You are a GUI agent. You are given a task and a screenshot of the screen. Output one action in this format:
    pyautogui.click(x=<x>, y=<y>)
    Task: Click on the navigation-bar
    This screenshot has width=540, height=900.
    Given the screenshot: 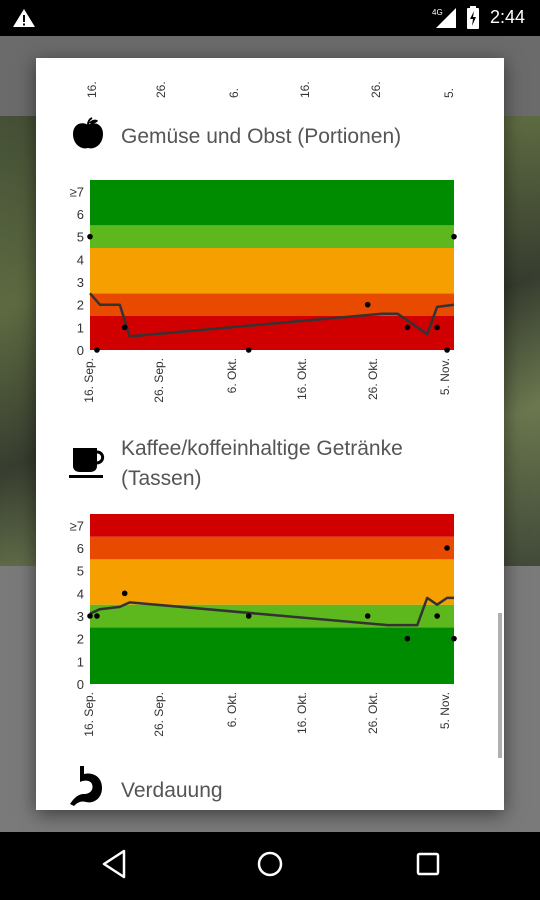 What is the action you would take?
    pyautogui.click(x=270, y=866)
    